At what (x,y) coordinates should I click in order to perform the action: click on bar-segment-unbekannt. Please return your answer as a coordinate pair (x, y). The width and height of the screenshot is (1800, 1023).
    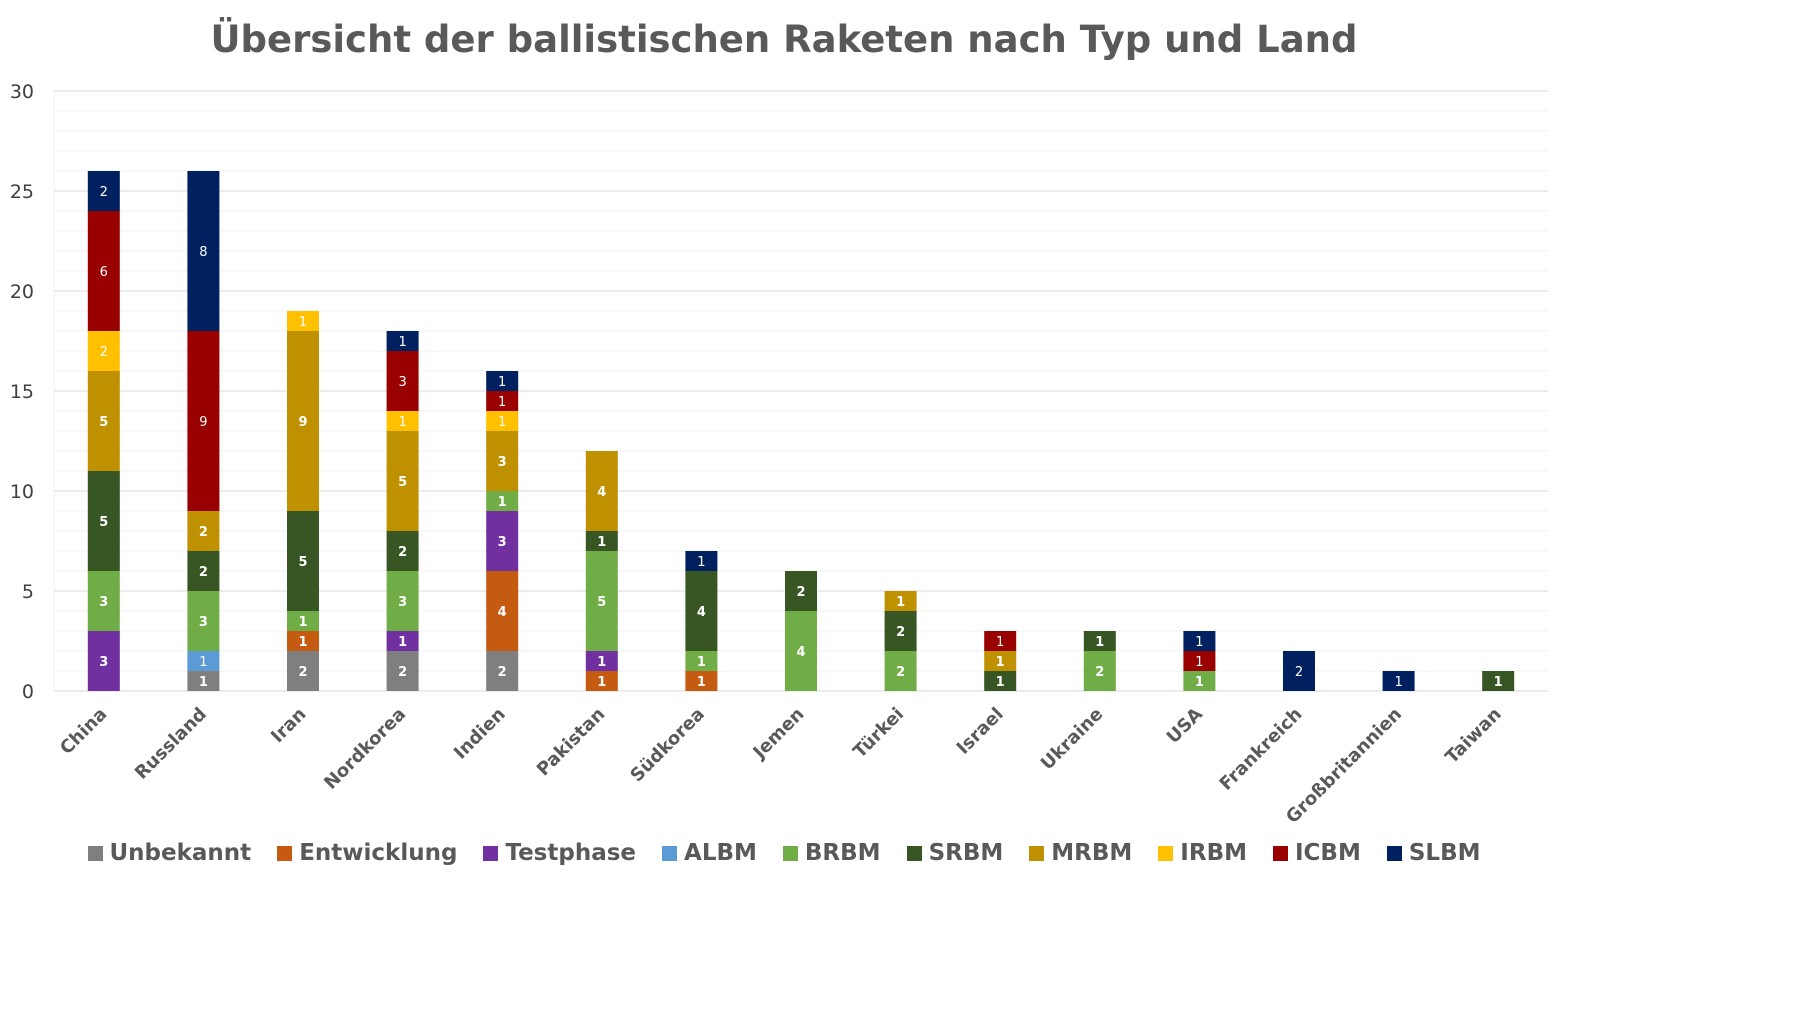
    Looking at the image, I should click on (203, 681).